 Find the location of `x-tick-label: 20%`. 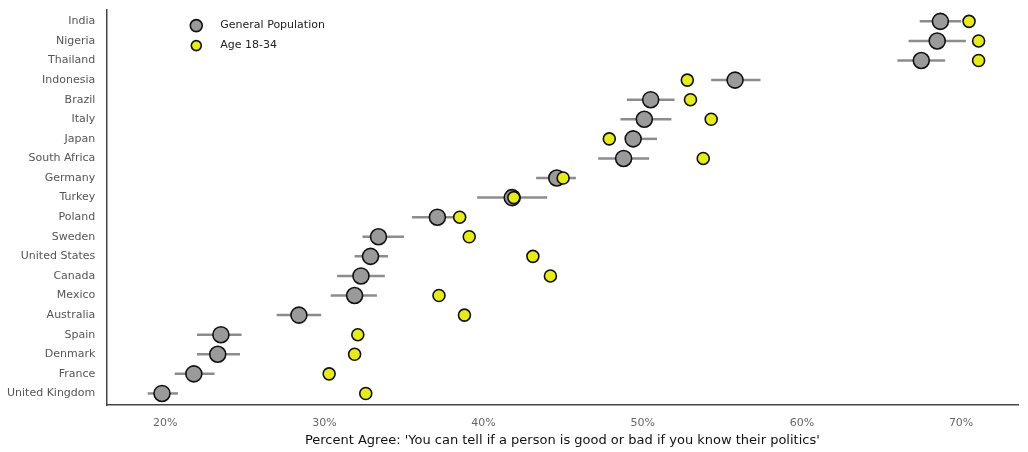

x-tick-label: 20% is located at coordinates (165, 422).